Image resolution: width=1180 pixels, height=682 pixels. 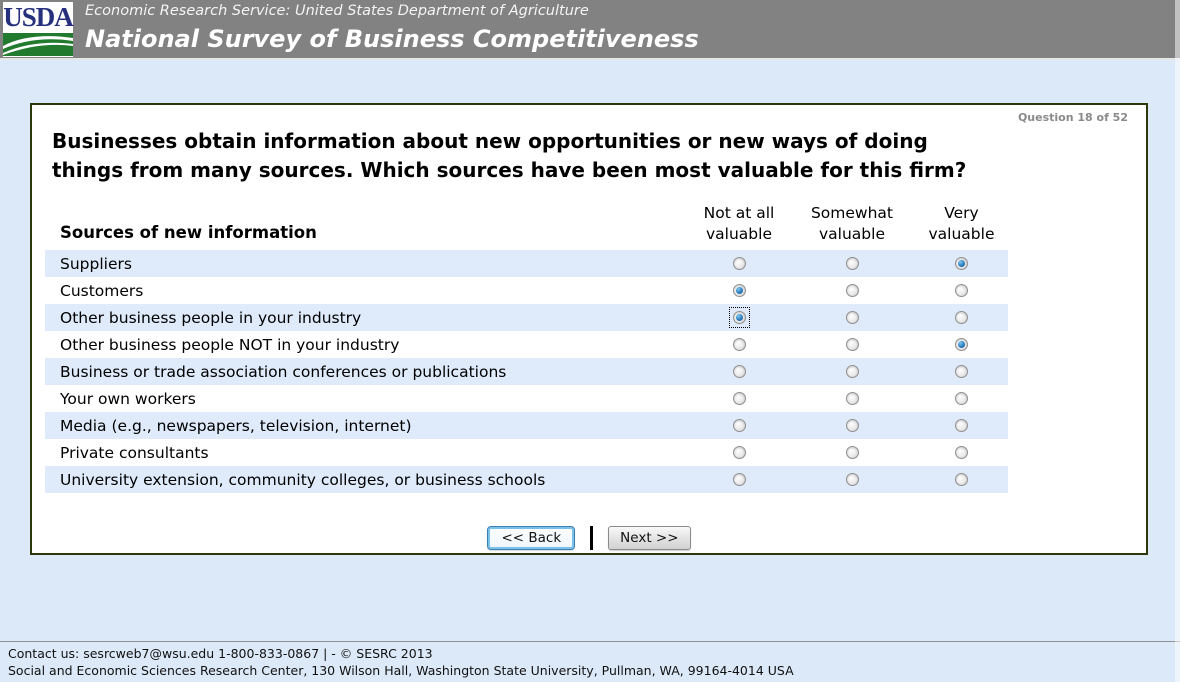 What do you see at coordinates (526, 452) in the screenshot?
I see `table-row: Private consultants` at bounding box center [526, 452].